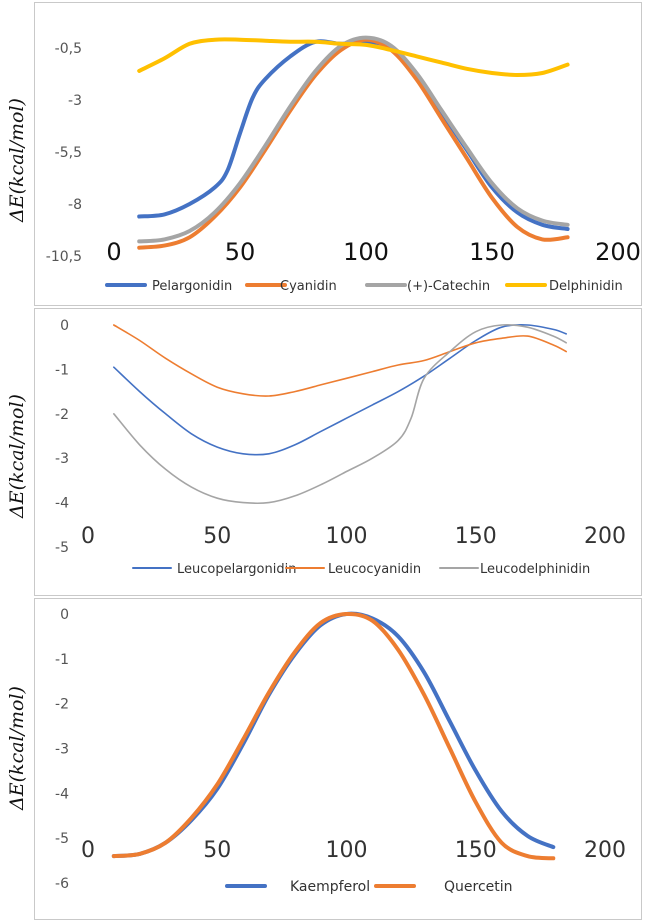 The width and height of the screenshot is (645, 922). I want to click on y-tick-label: -0,5, so click(68, 49).